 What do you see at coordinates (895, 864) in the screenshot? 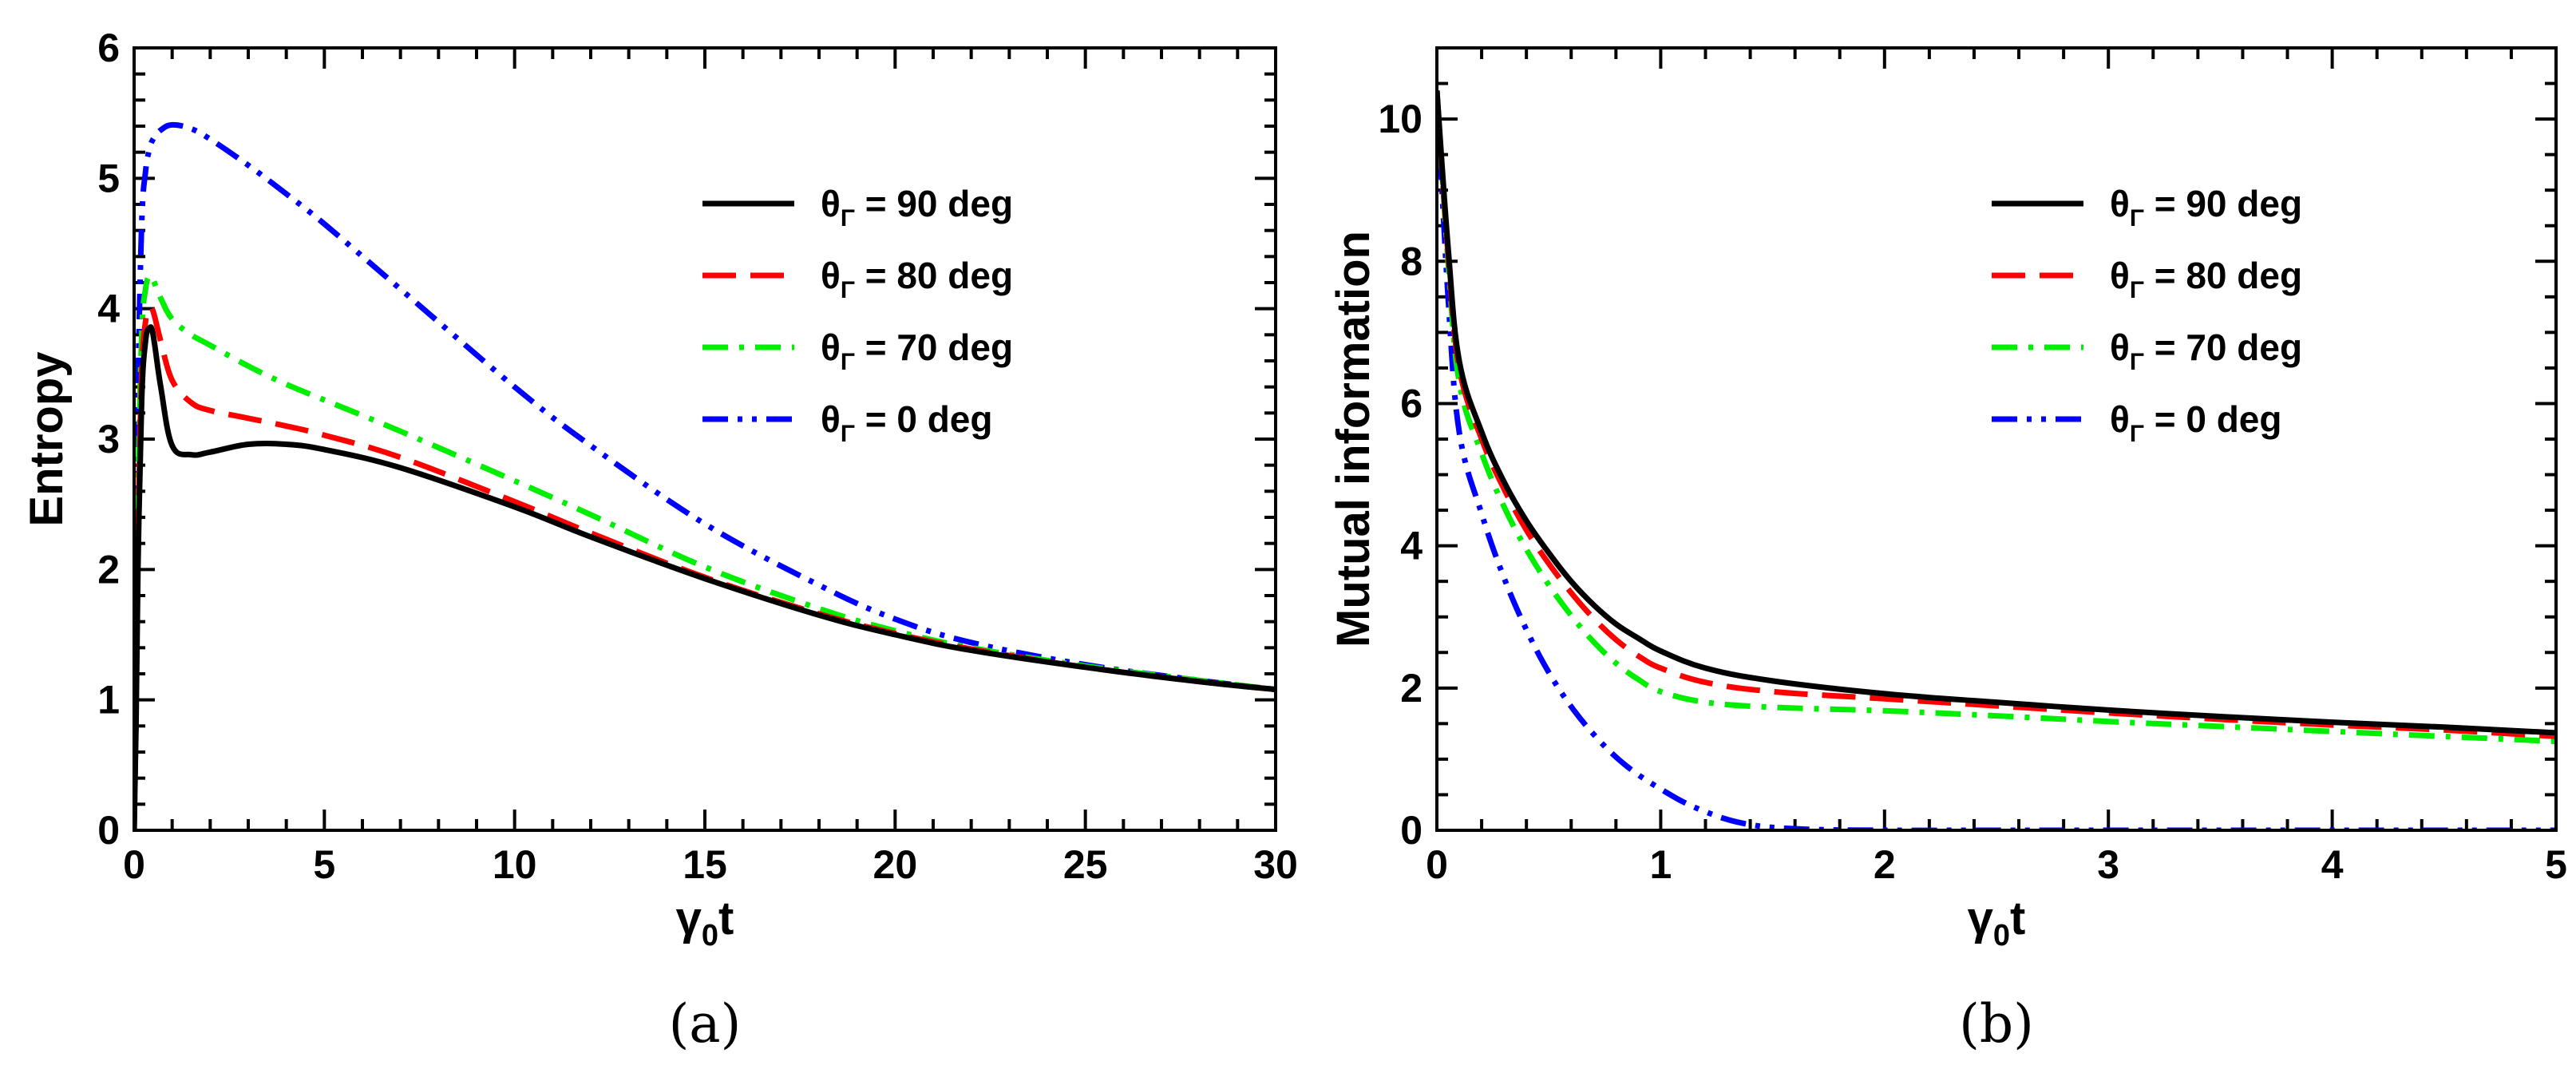
I see `x-tick-label: 20` at bounding box center [895, 864].